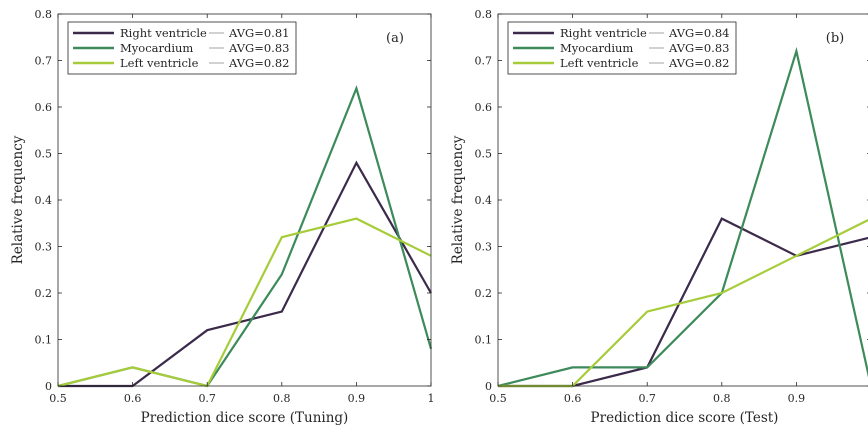 This screenshot has height=432, width=868. I want to click on panel-label: (a), so click(395, 38).